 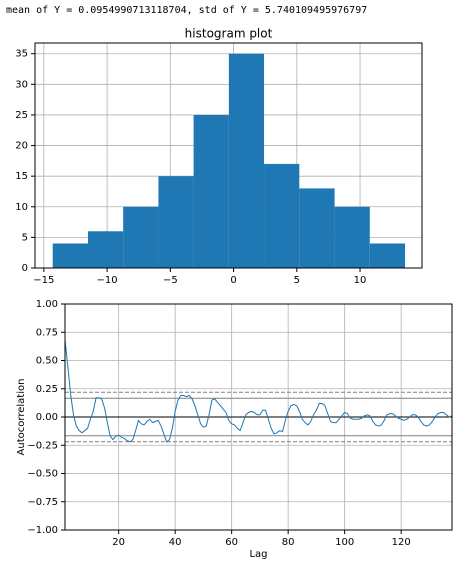 I want to click on y-tick-label: 0, so click(x=25, y=268).